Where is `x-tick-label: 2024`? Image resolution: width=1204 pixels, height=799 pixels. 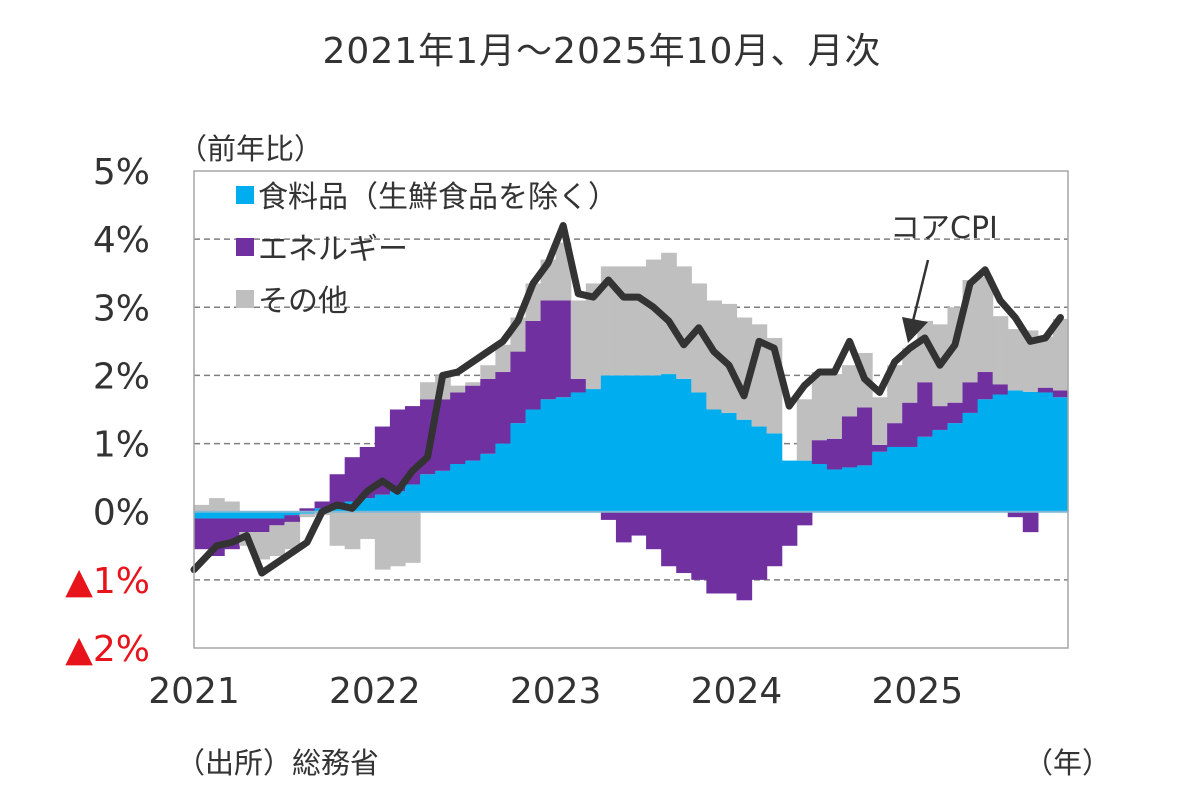
x-tick-label: 2024 is located at coordinates (737, 691).